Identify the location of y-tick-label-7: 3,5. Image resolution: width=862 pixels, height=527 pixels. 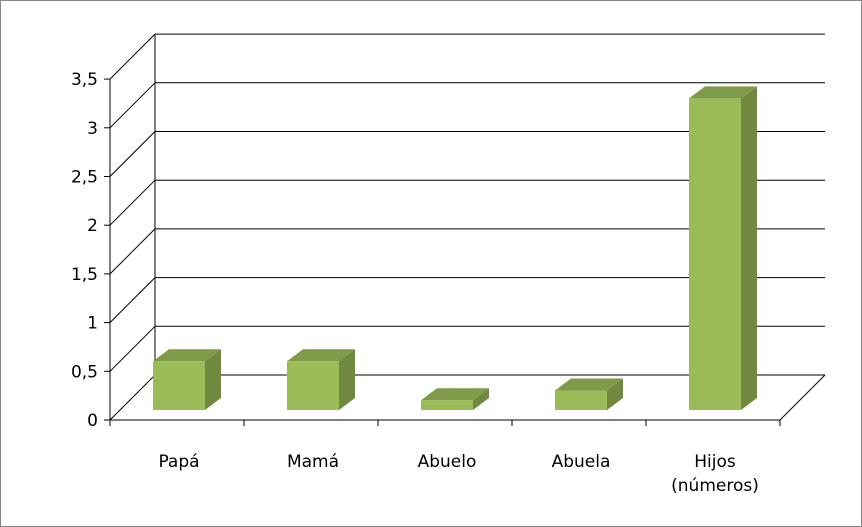
(84, 80).